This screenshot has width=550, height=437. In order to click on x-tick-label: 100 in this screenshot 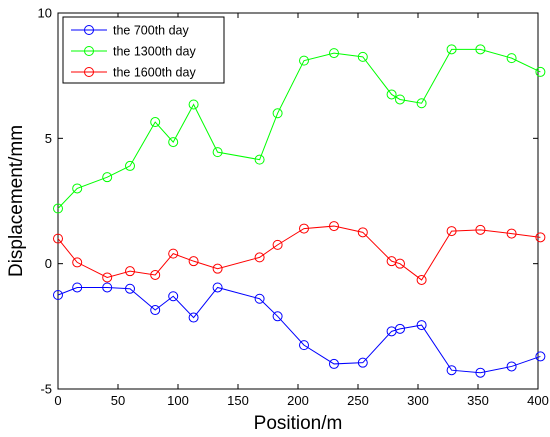, I will do `click(178, 400)`.